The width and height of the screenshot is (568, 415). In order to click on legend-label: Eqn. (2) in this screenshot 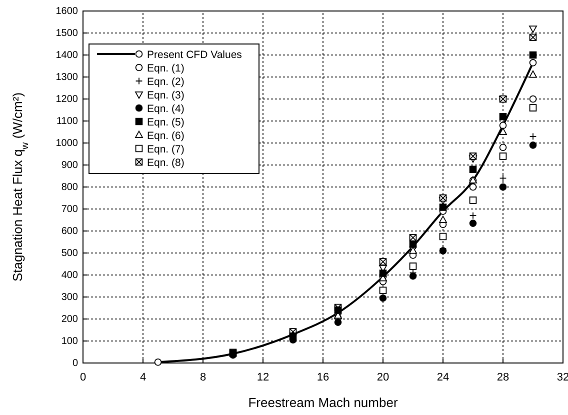, I will do `click(165, 82)`.